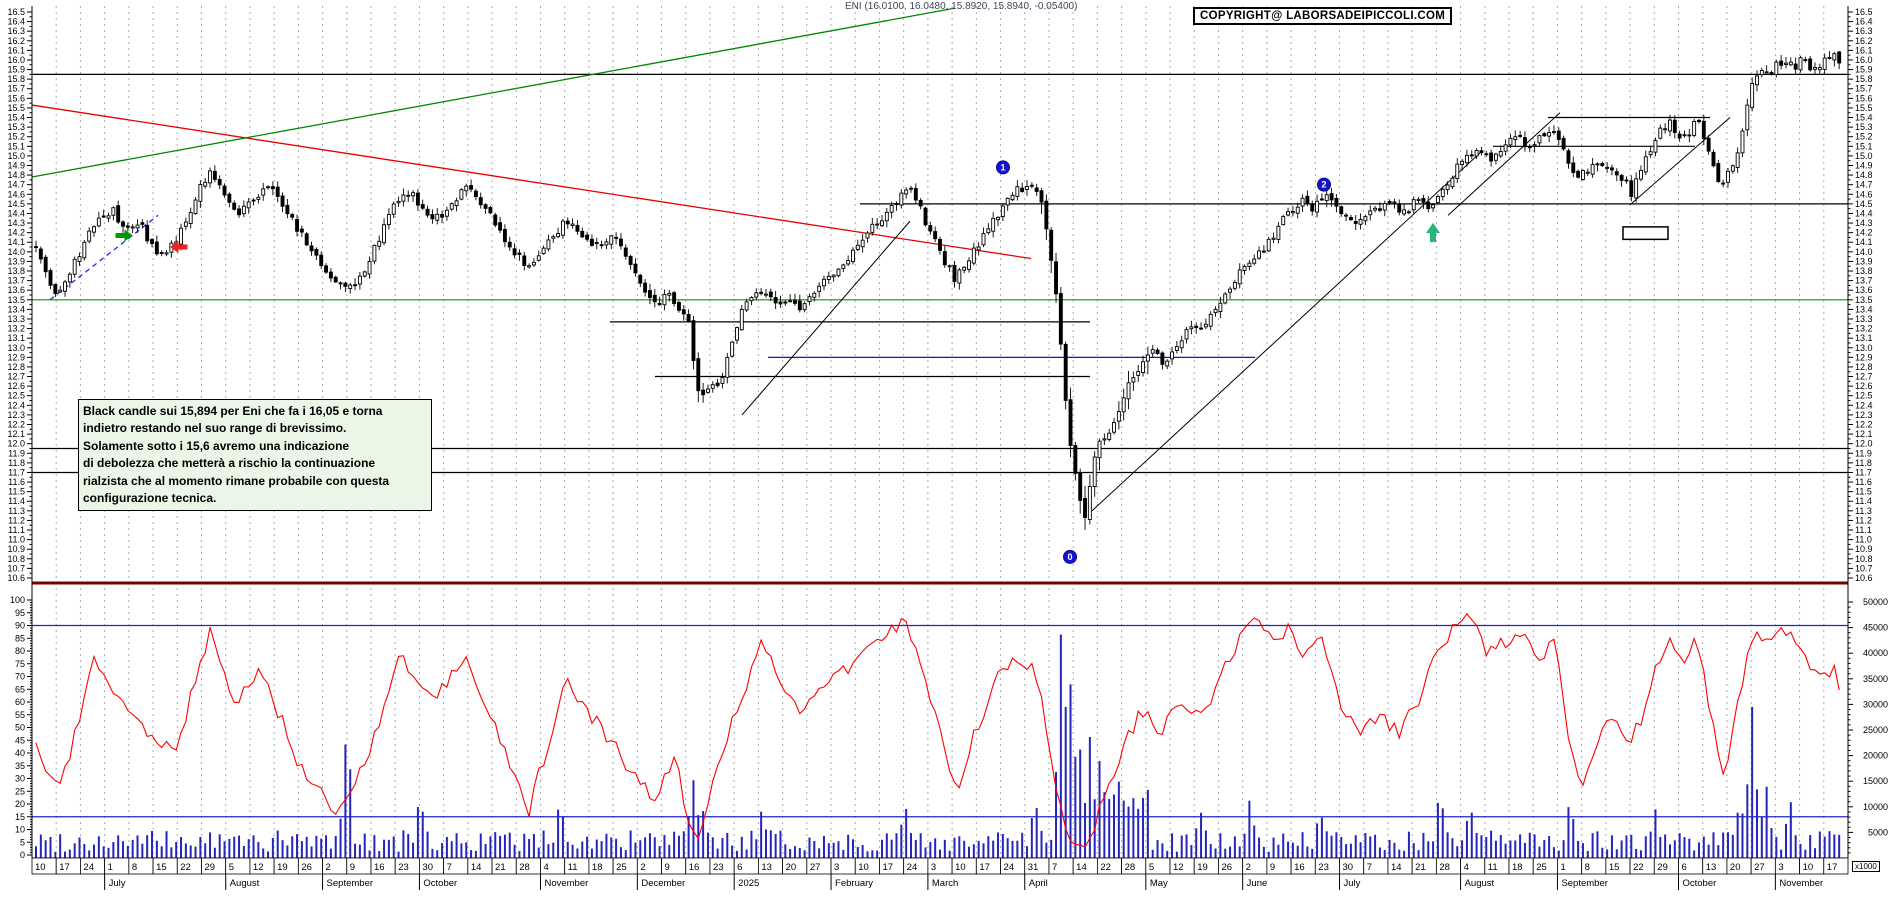 The height and width of the screenshot is (902, 1890). I want to click on svg-text: 12.1, so click(16, 434).